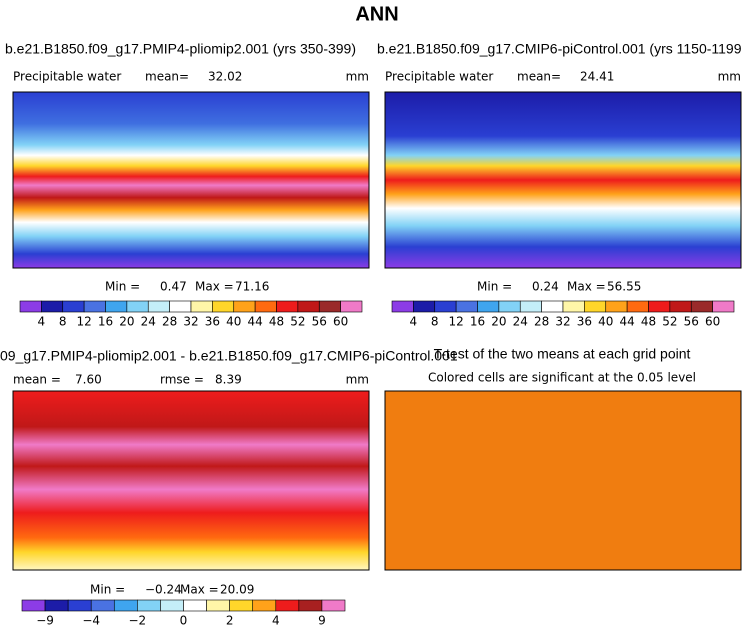  Describe the element at coordinates (626, 322) in the screenshot. I see `colorbar-label: 44` at that location.